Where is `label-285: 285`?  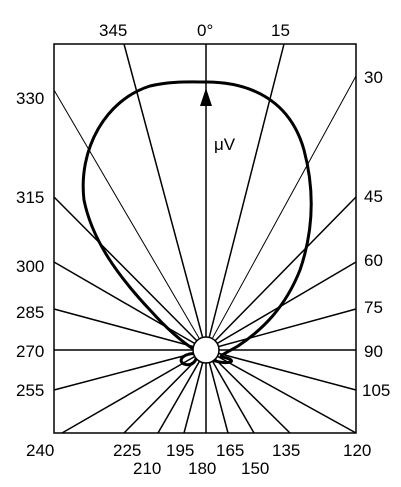
label-285: 285 is located at coordinates (30, 312).